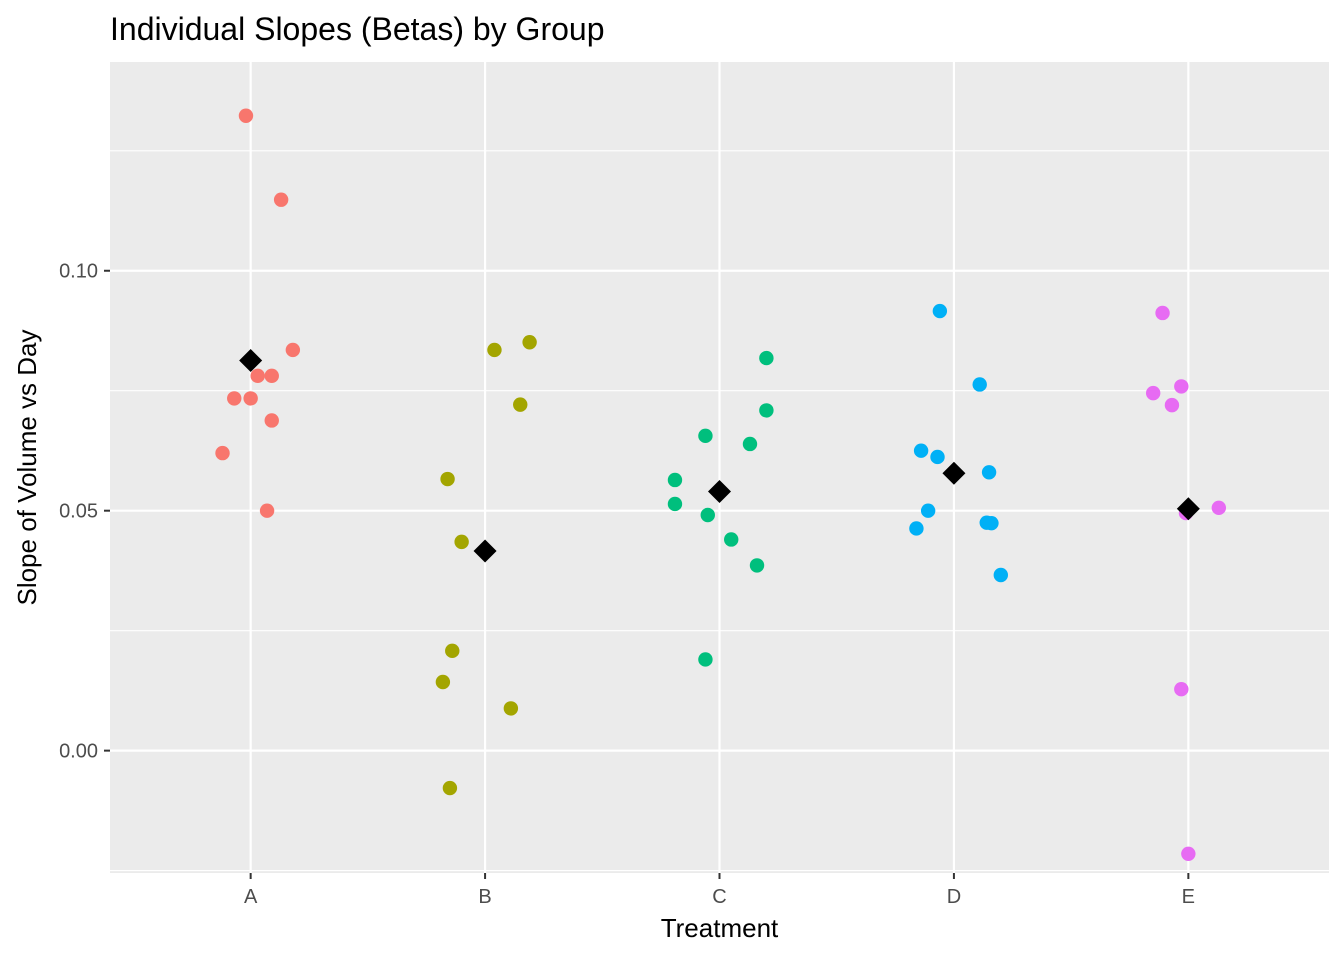  What do you see at coordinates (78, 272) in the screenshot?
I see `y-tick-label: 0.10` at bounding box center [78, 272].